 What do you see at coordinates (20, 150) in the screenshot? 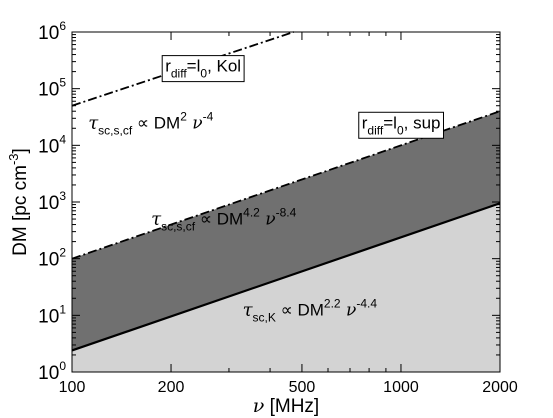
I see `y-axis-close: ]` at bounding box center [20, 150].